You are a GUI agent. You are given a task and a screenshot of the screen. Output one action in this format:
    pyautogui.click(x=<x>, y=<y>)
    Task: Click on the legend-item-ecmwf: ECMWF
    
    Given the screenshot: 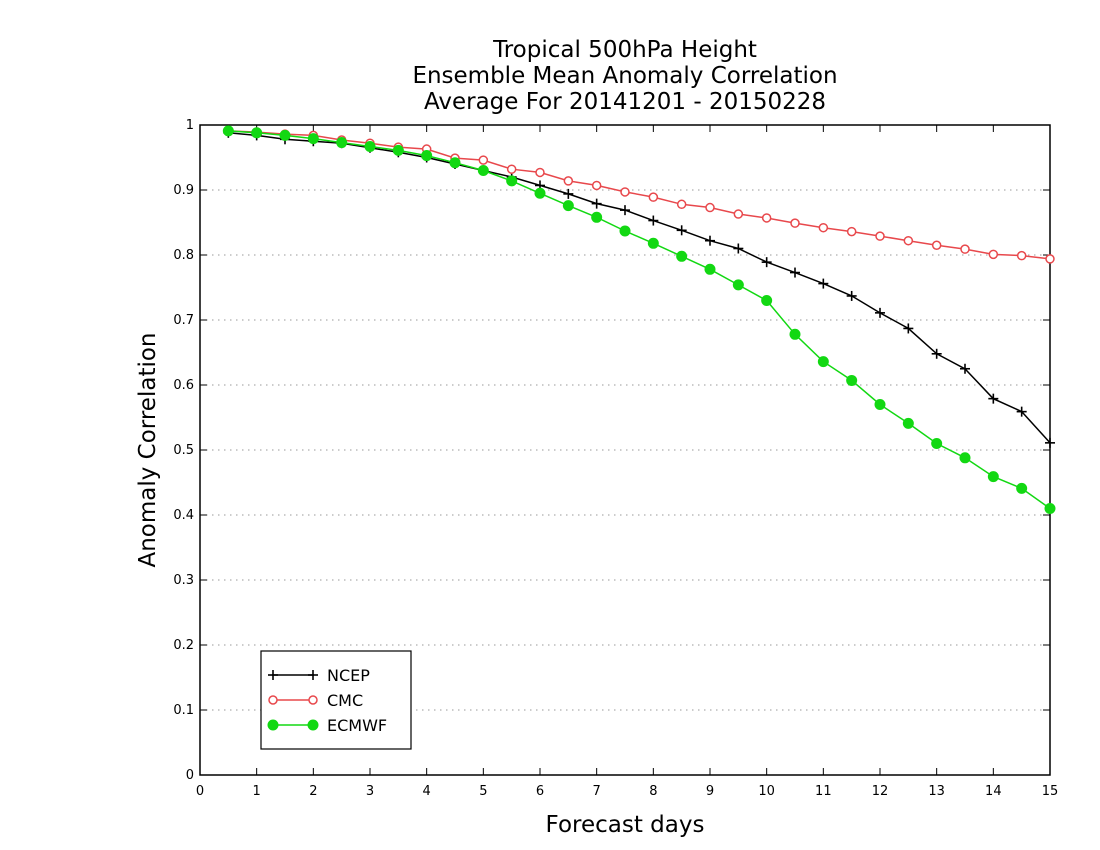 What is the action you would take?
    pyautogui.click(x=327, y=725)
    